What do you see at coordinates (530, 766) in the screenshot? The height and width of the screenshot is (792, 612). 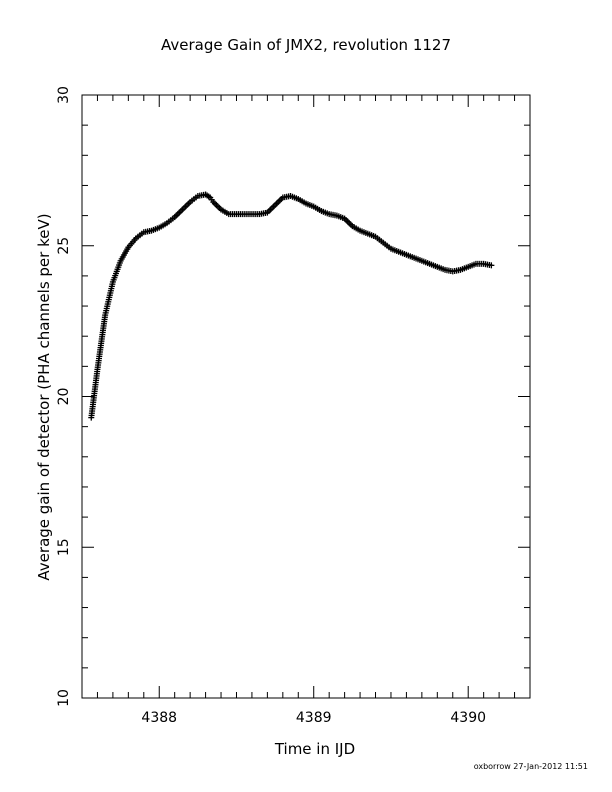 I see `plot-footer: oxborrow 27-Jan-2012 11:51` at bounding box center [530, 766].